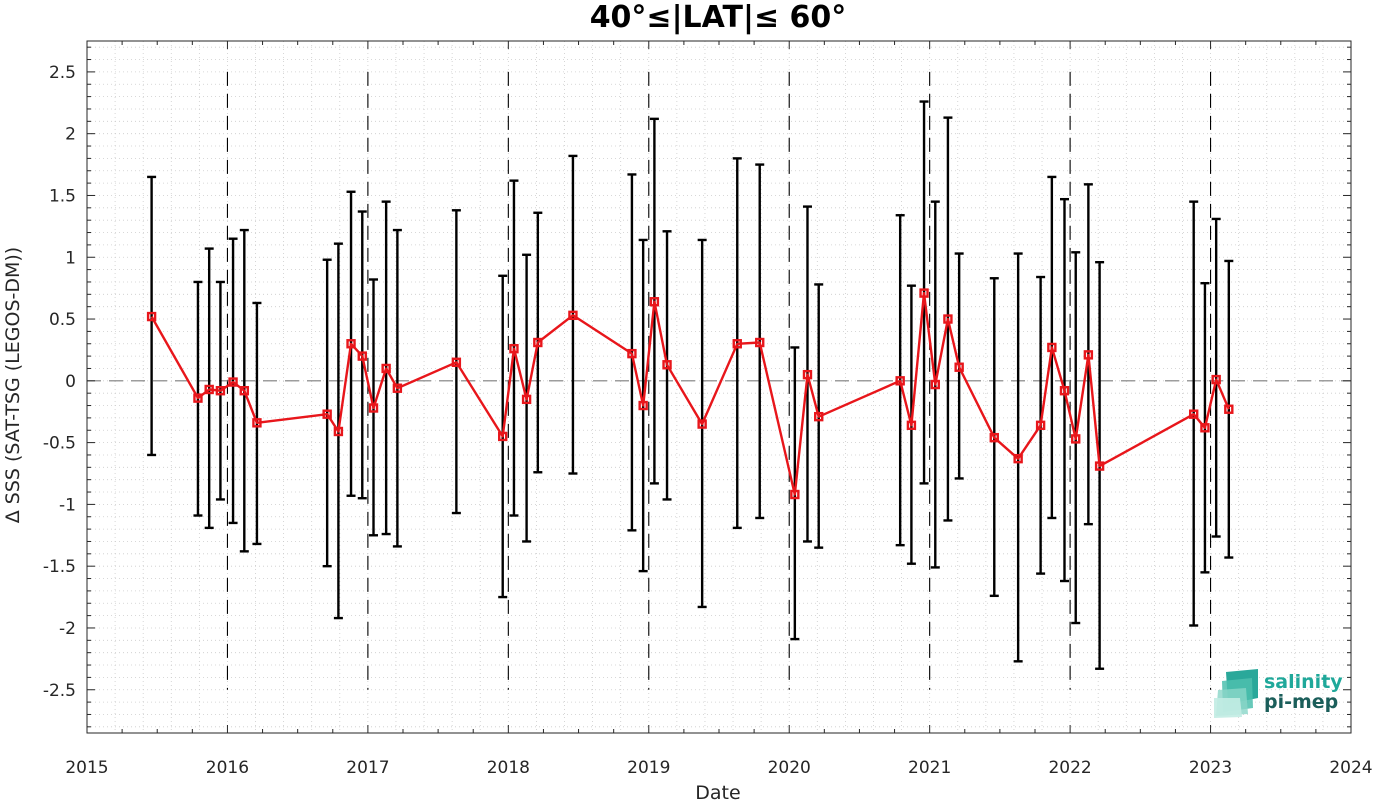 The width and height of the screenshot is (1375, 801). I want to click on y-tick-label: -1.5, so click(59, 567).